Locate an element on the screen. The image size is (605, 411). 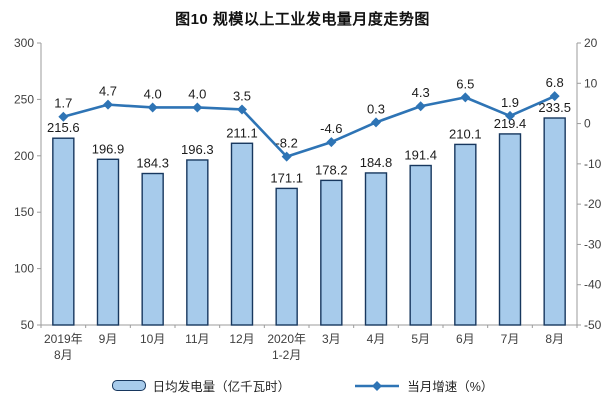
x-axis-category-label: 10月 is located at coordinates (152, 339).